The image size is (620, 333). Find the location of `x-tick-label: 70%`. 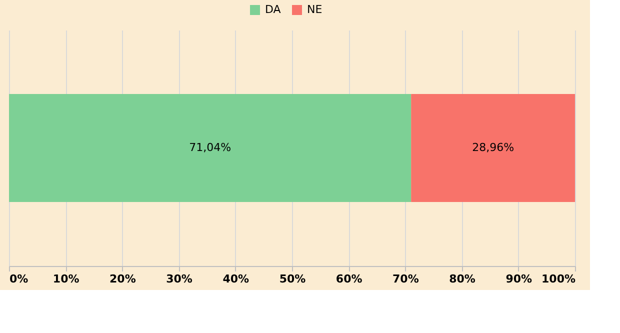

x-tick-label: 70% is located at coordinates (405, 279).